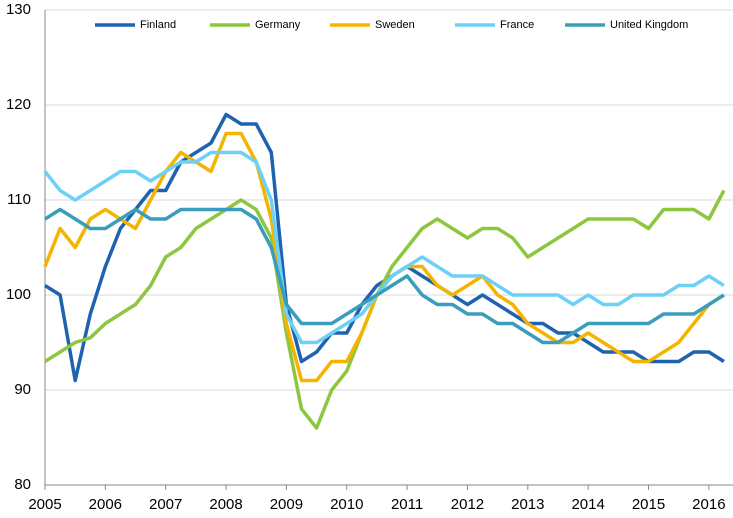 The height and width of the screenshot is (518, 733). I want to click on legend-label: Finland, so click(158, 25).